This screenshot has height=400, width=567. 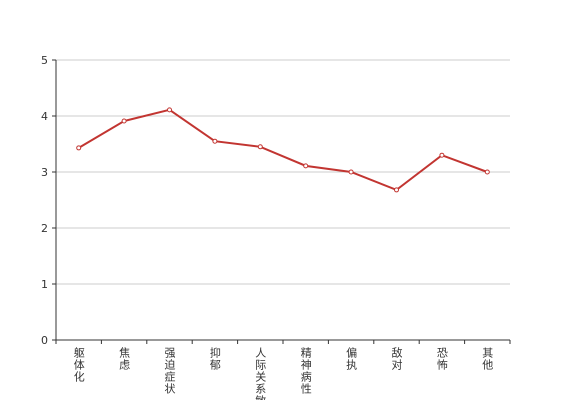 What do you see at coordinates (487, 359) in the screenshot?
I see `x-tick-label: 其他` at bounding box center [487, 359].